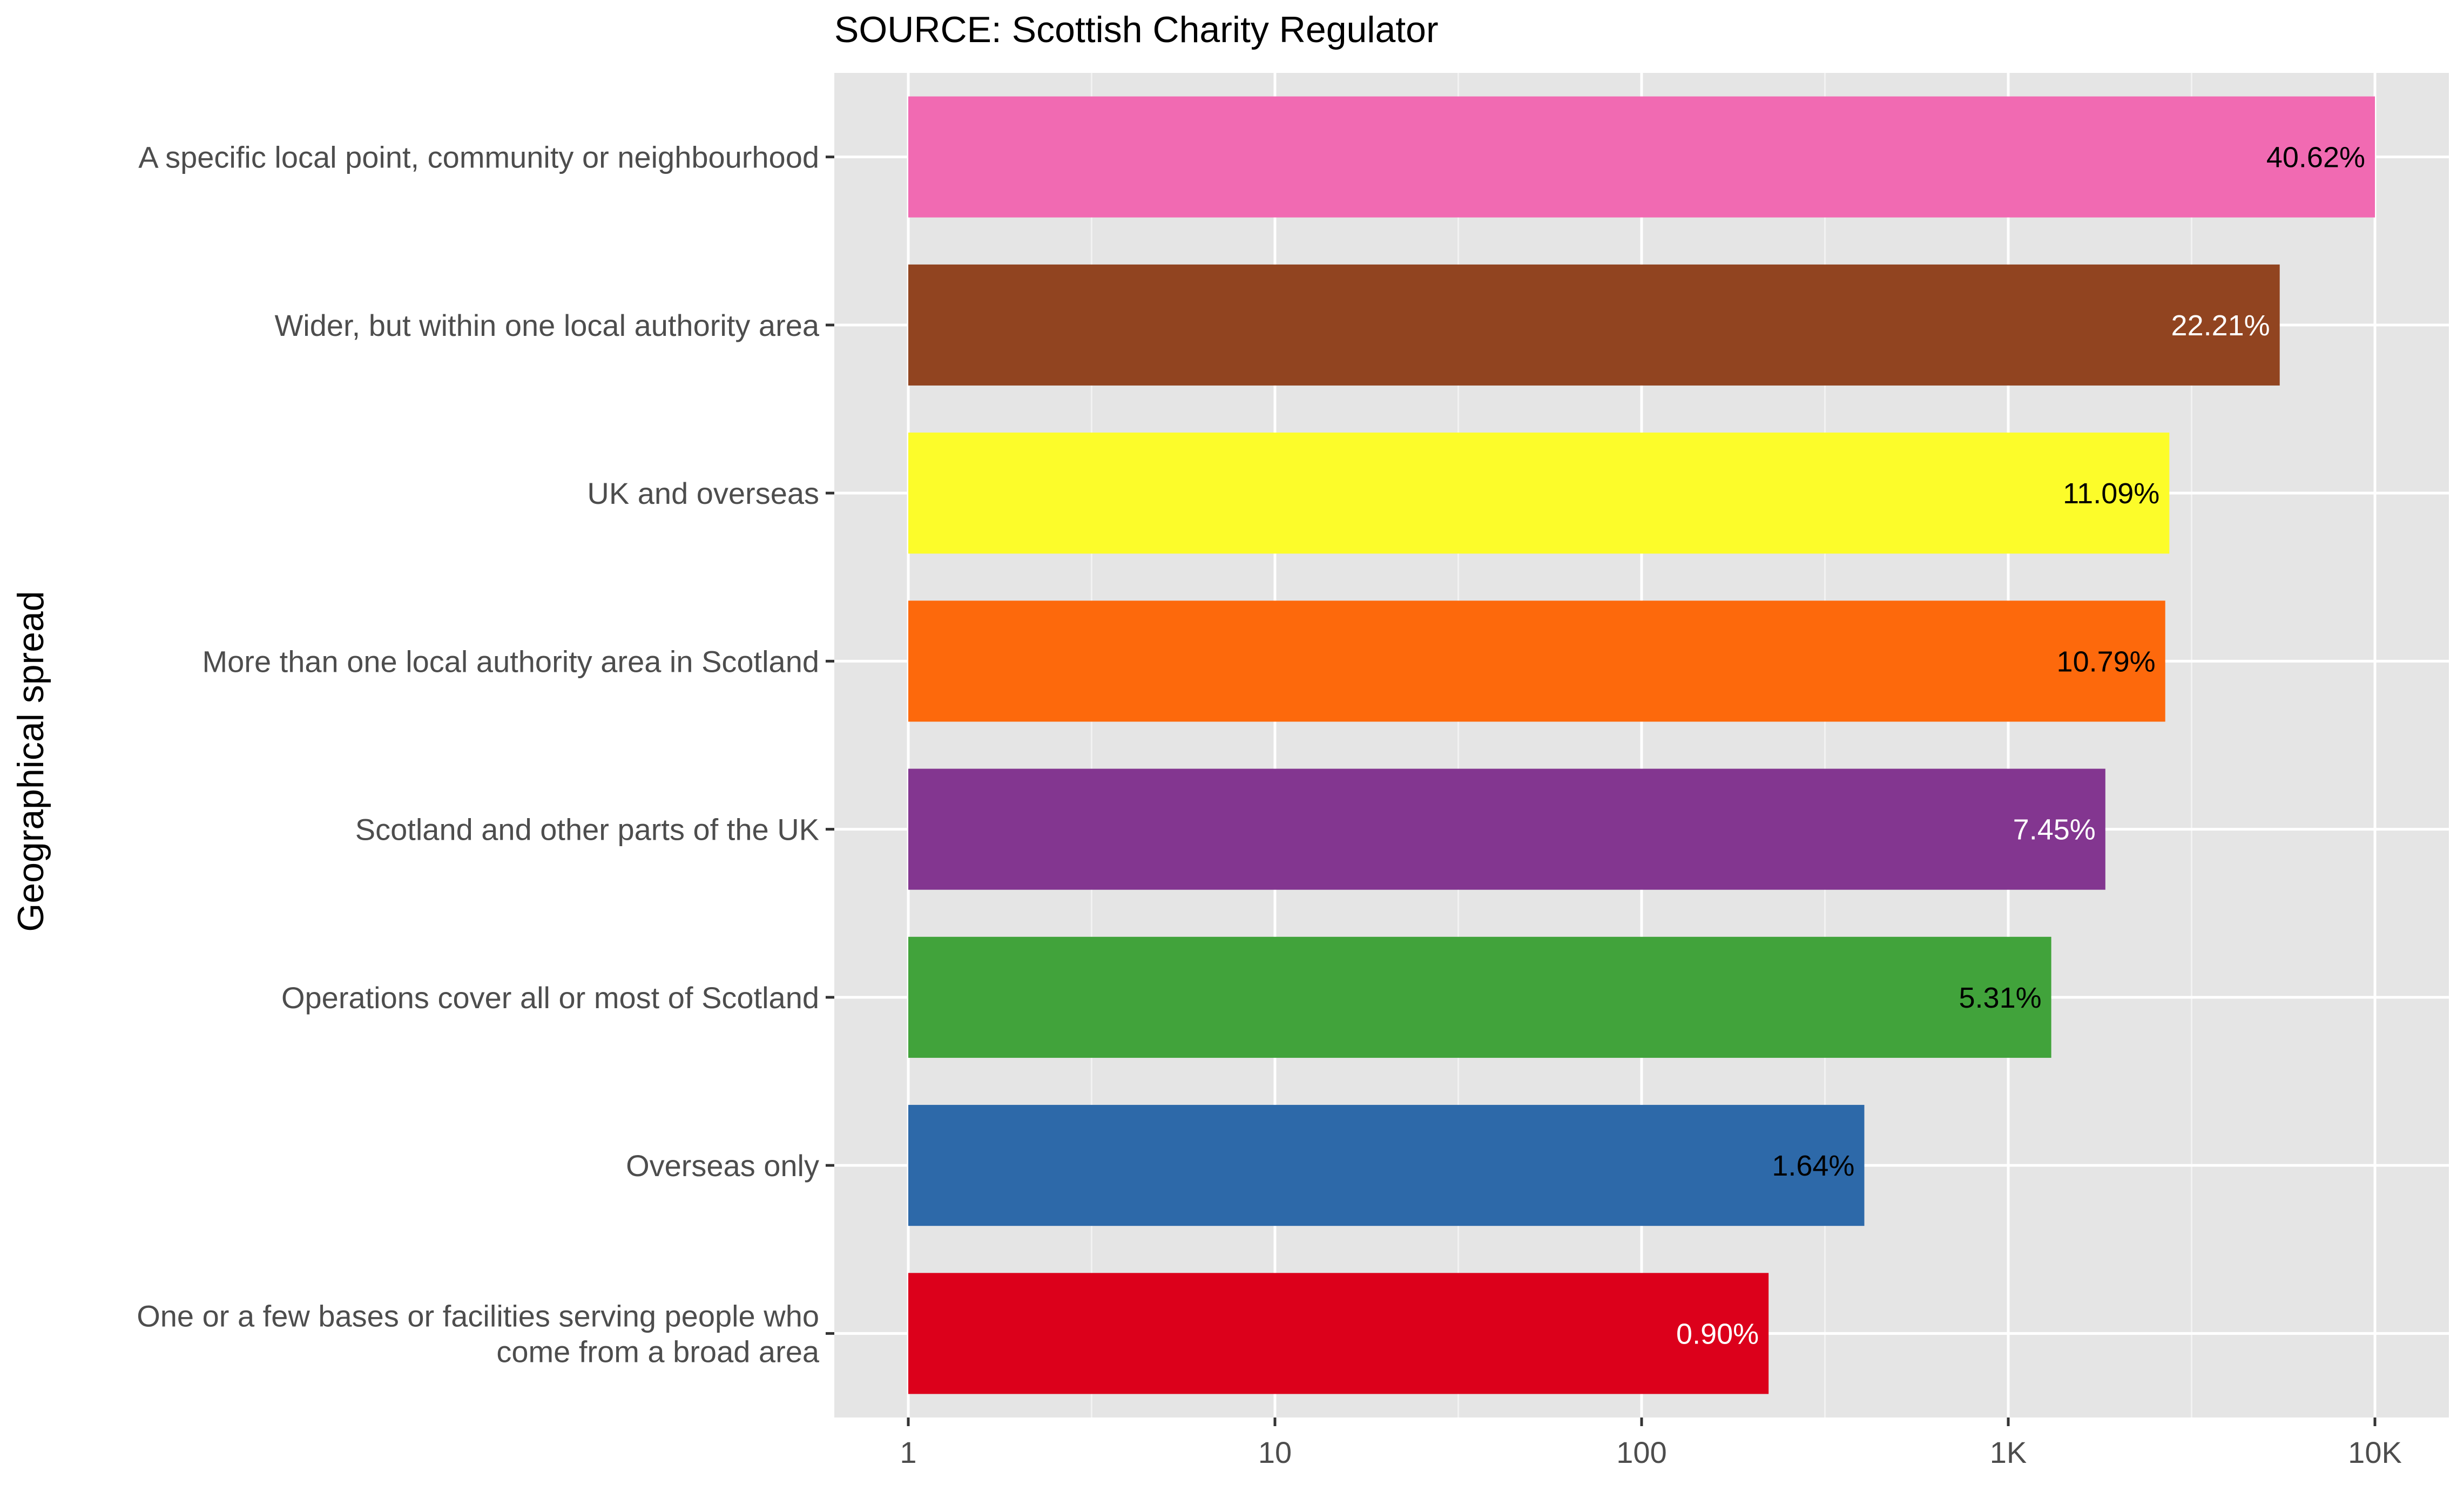 The height and width of the screenshot is (1512, 2457). I want to click on data-label: 1.64%, so click(1813, 1166).